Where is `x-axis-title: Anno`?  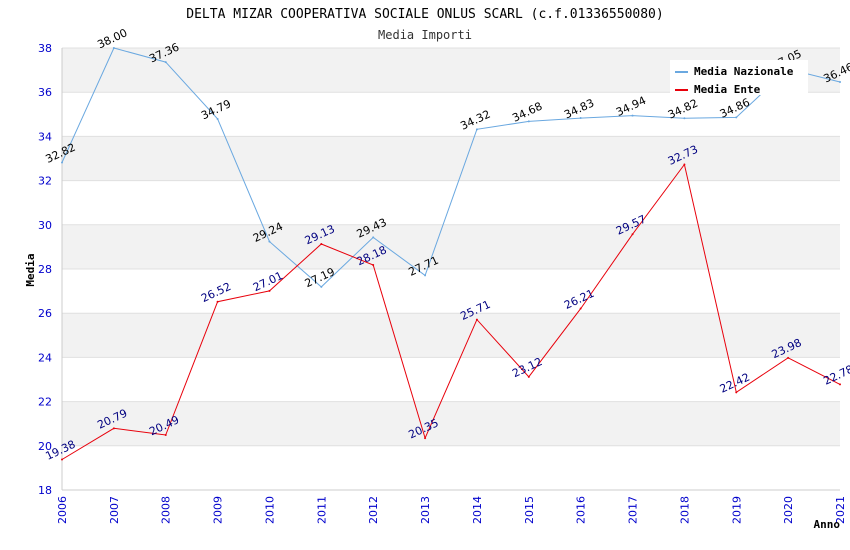
x-axis-title: Anno is located at coordinates (827, 524).